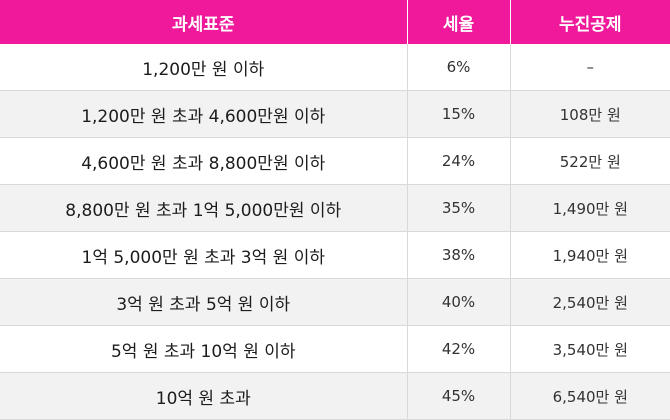  Describe the element at coordinates (589, 208) in the screenshot. I see `deduction-cell: 1,490만 원` at that location.